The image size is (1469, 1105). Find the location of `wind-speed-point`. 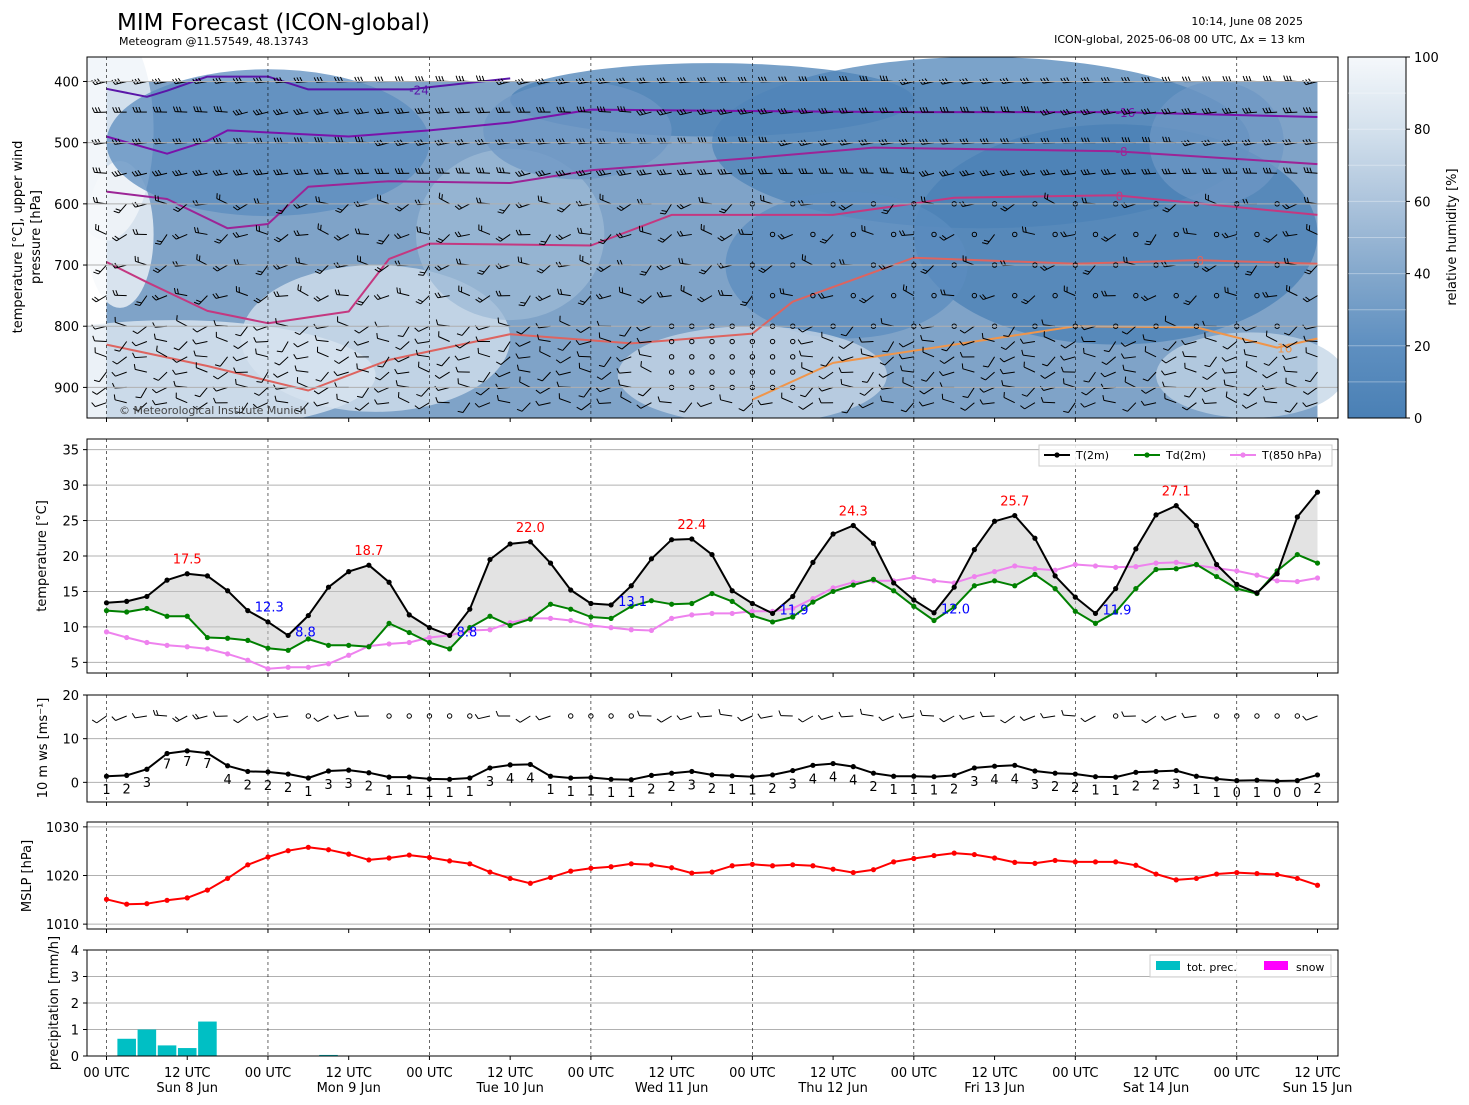

wind-speed-point is located at coordinates (813, 765).